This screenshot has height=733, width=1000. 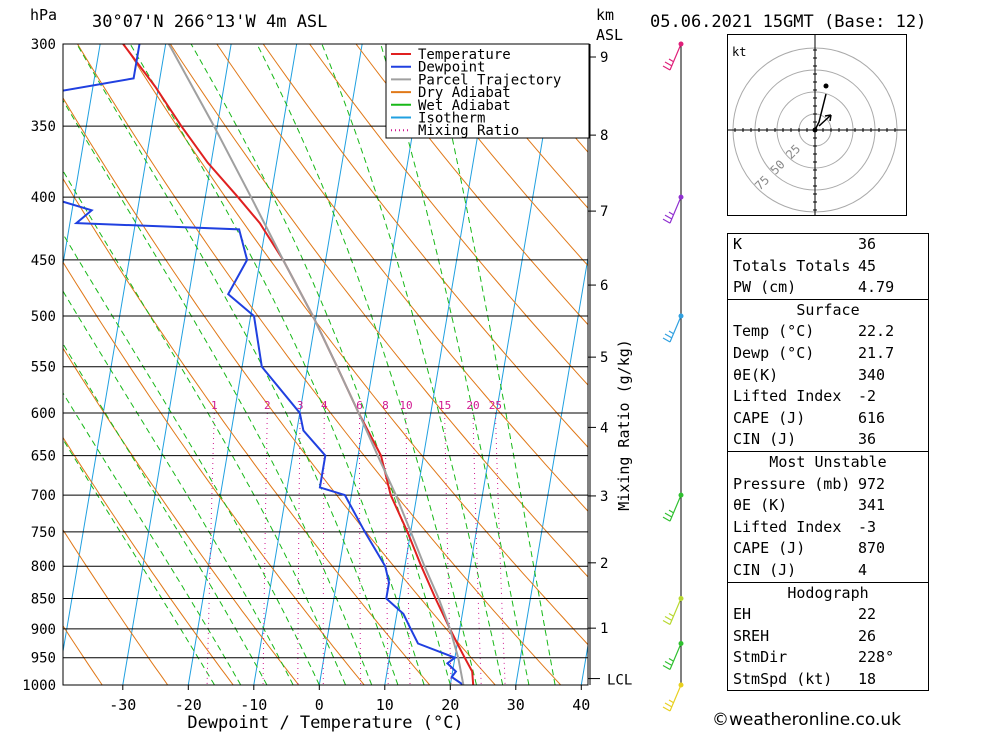 What do you see at coordinates (765, 287) in the screenshot?
I see `stat-label: PW (cm)` at bounding box center [765, 287].